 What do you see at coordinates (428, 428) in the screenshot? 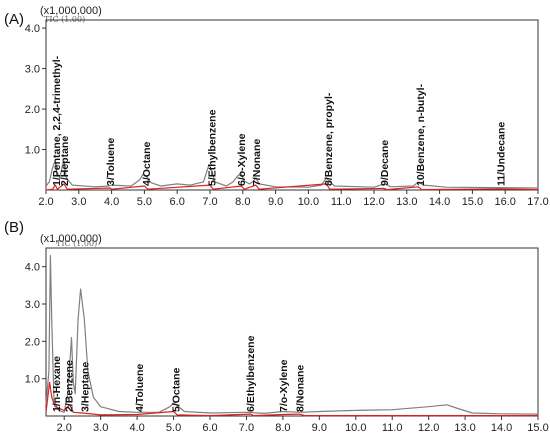
I see `panel-b-x-tick-label: 12.0` at bounding box center [428, 428].